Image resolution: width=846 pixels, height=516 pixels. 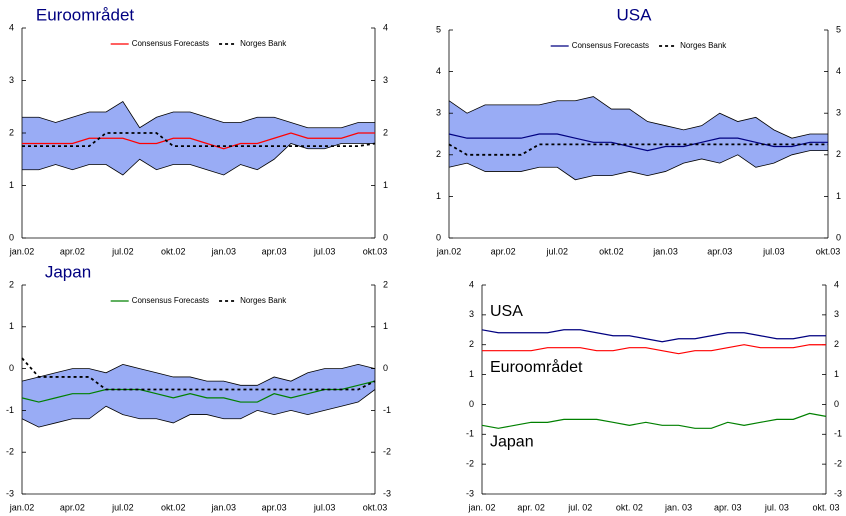 What do you see at coordinates (635, 14) in the screenshot?
I see `chart-title: USA` at bounding box center [635, 14].